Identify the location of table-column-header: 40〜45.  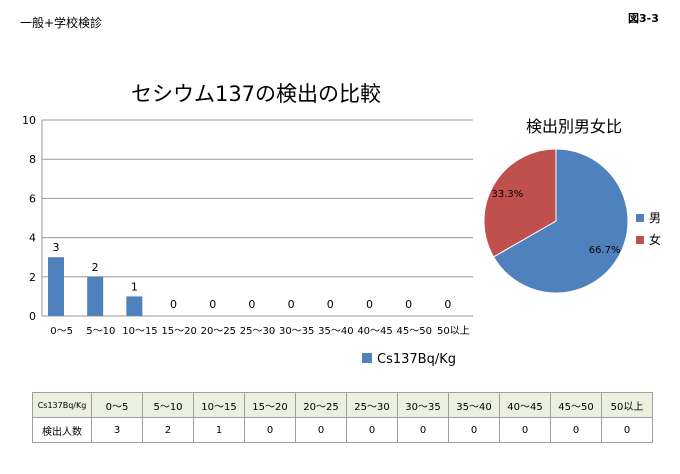
(525, 405).